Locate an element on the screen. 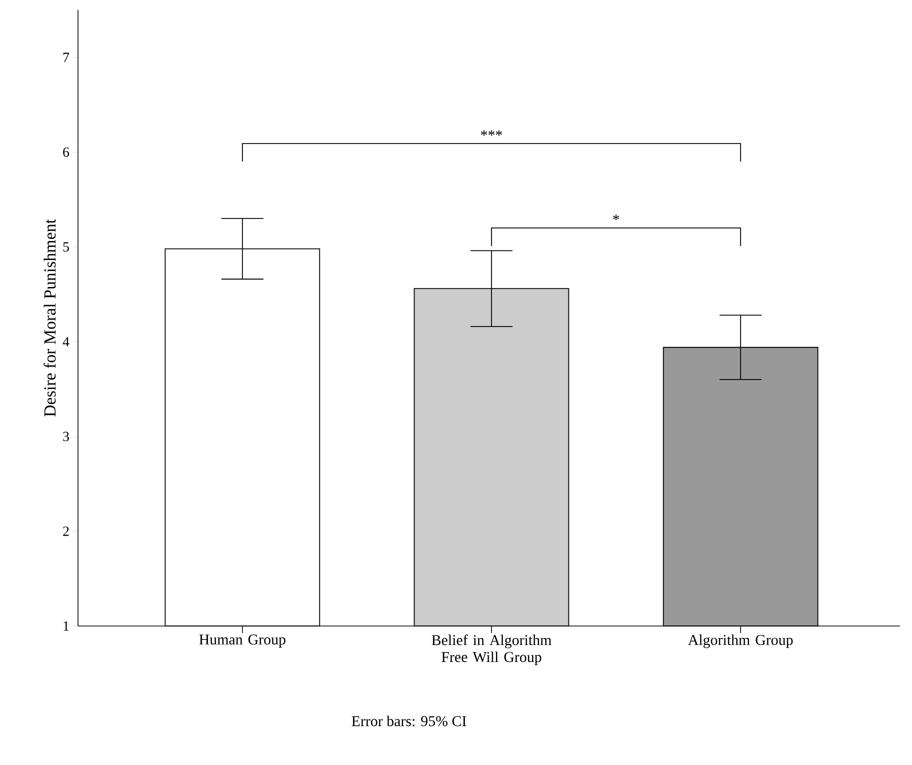 This screenshot has height=765, width=912. y-tick-label: 2 is located at coordinates (66, 531).